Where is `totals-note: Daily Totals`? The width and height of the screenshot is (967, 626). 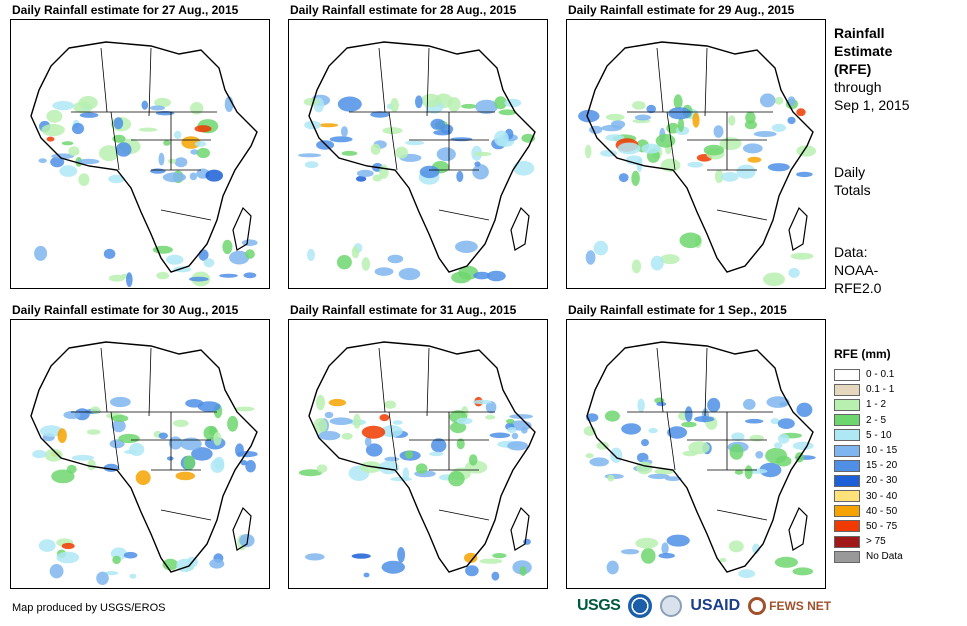
totals-note: Daily Totals is located at coordinates (852, 181).